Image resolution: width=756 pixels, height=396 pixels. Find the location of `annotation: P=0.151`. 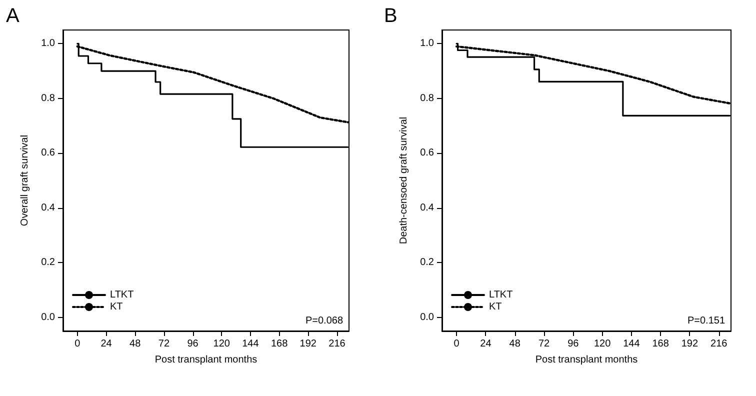

annotation: P=0.151 is located at coordinates (706, 321).